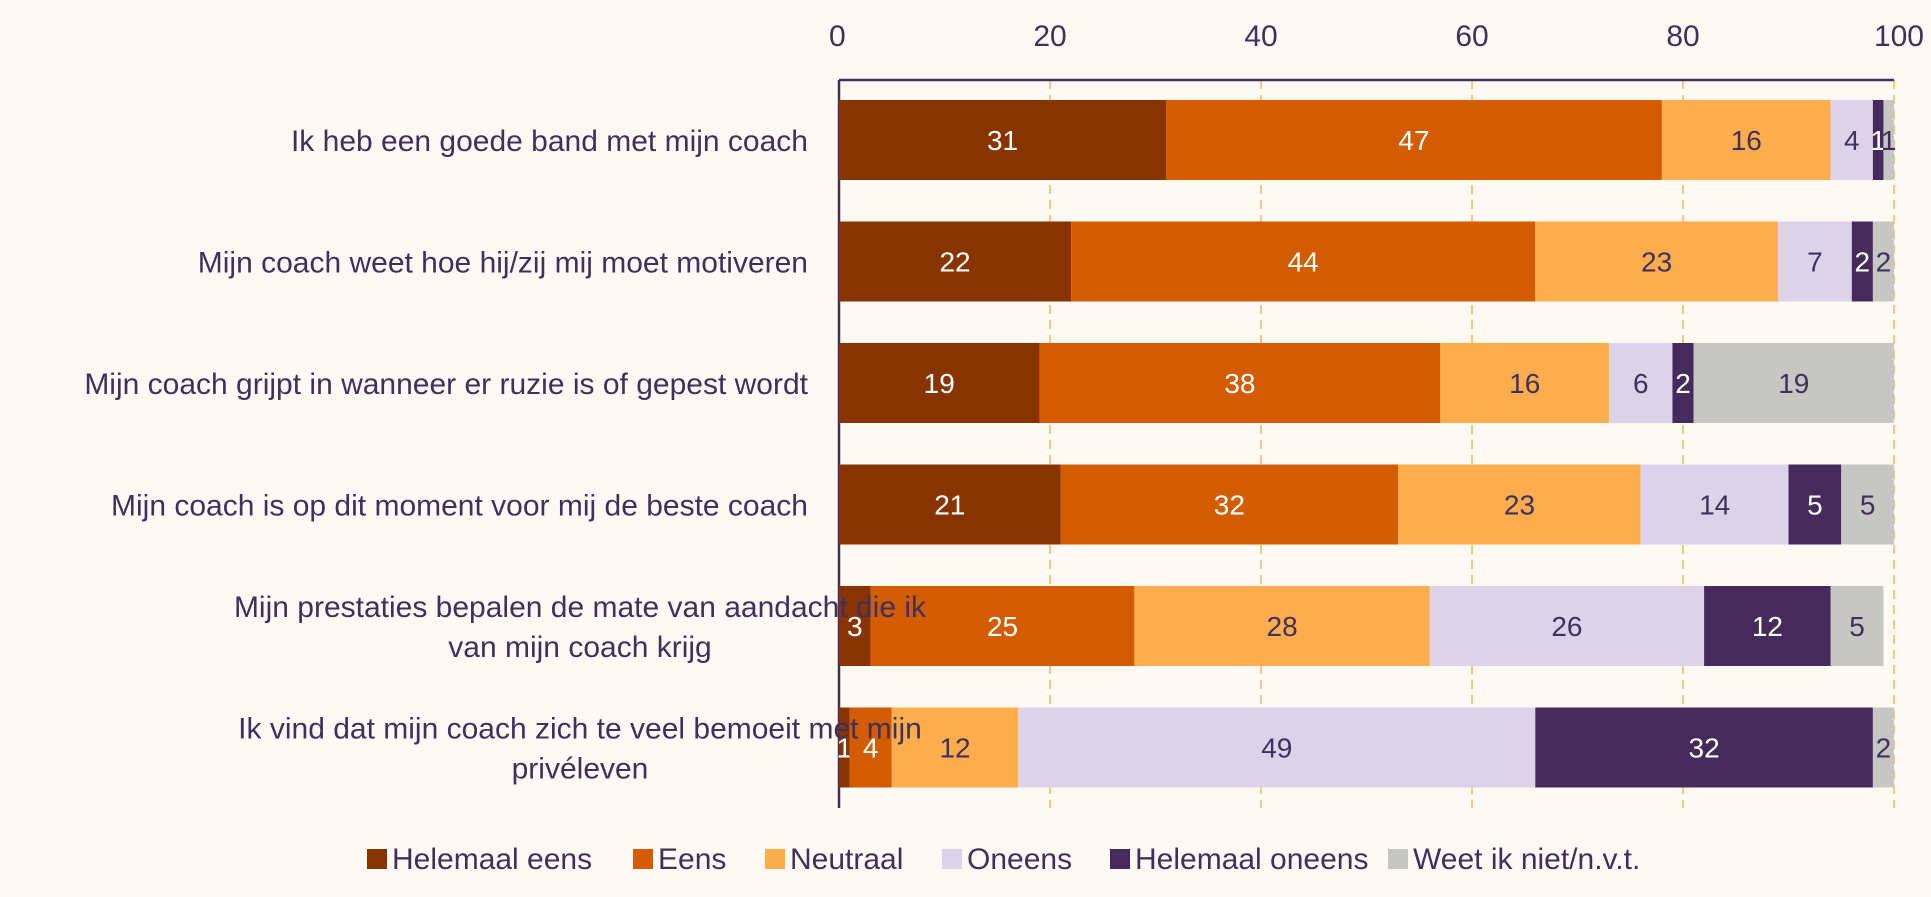  I want to click on data-label: 25, so click(1002, 626).